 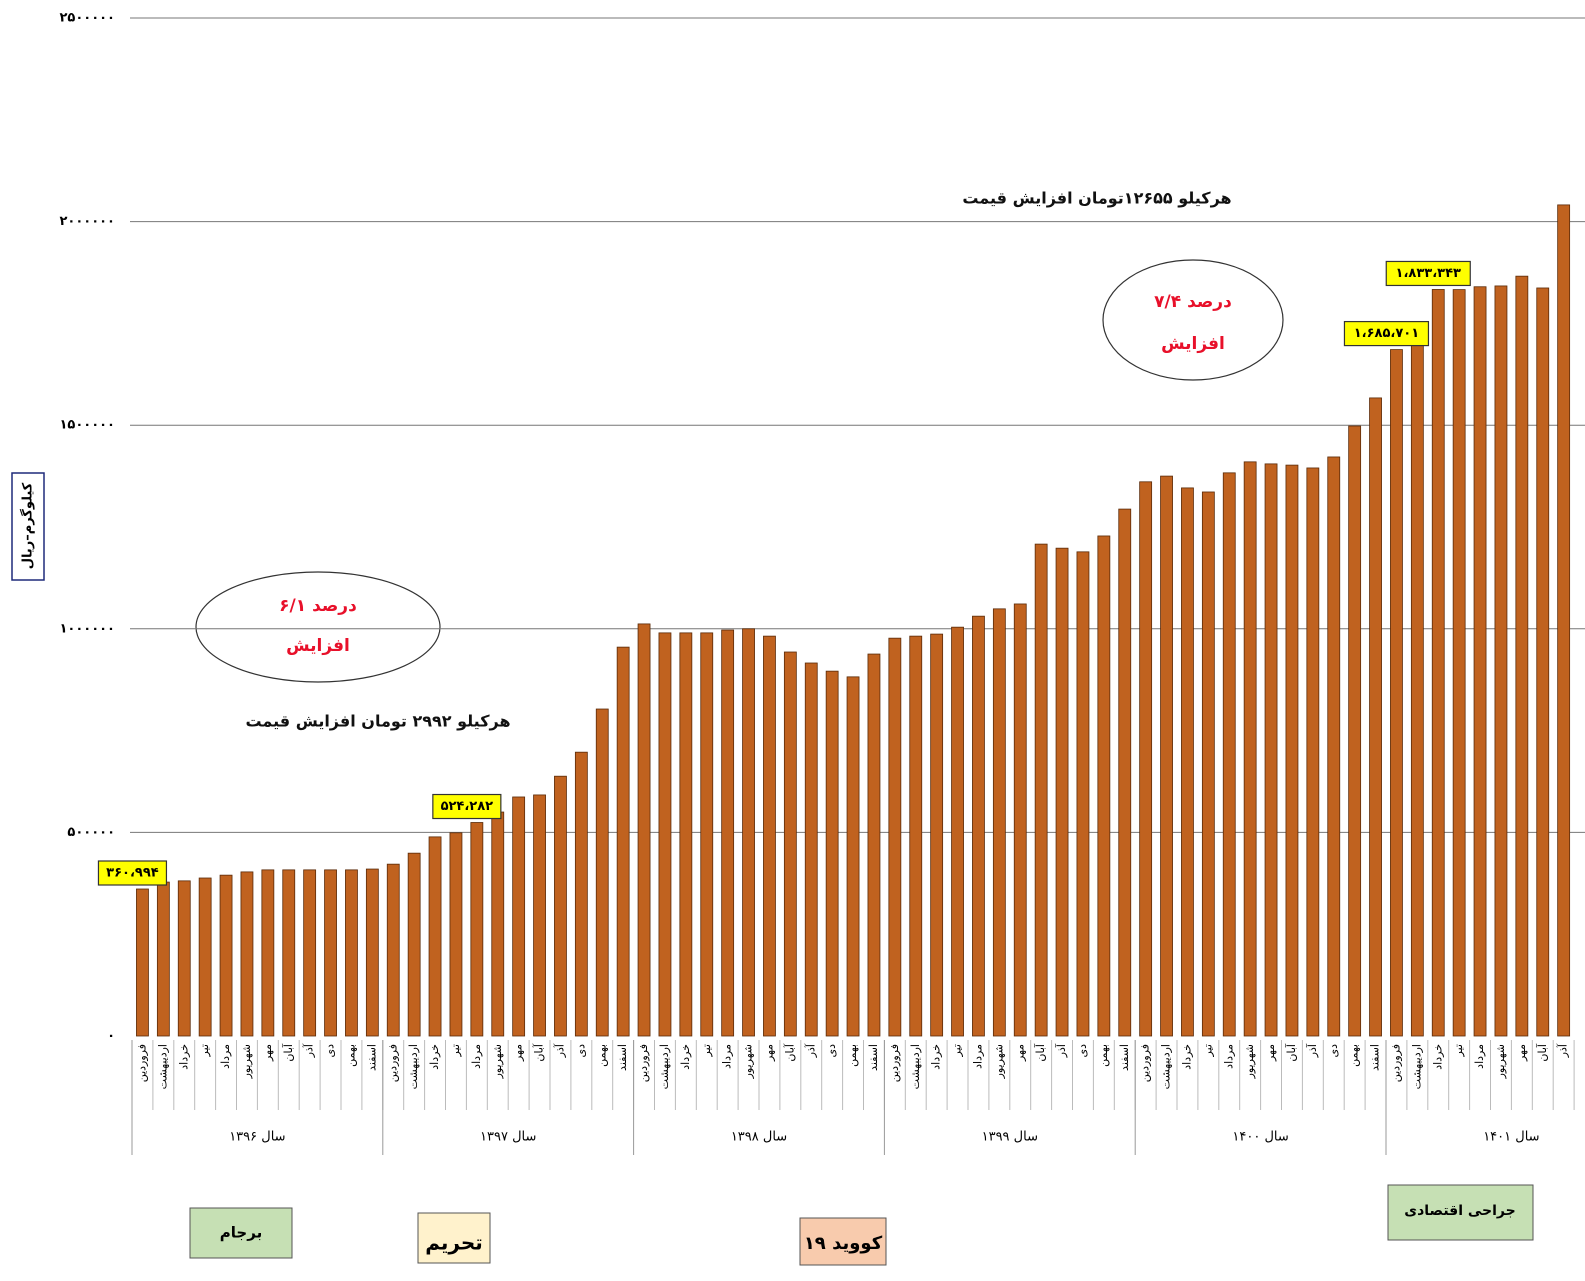 What do you see at coordinates (1459, 1211) in the screenshot?
I see `event-label: جراحی اقتصادی` at bounding box center [1459, 1211].